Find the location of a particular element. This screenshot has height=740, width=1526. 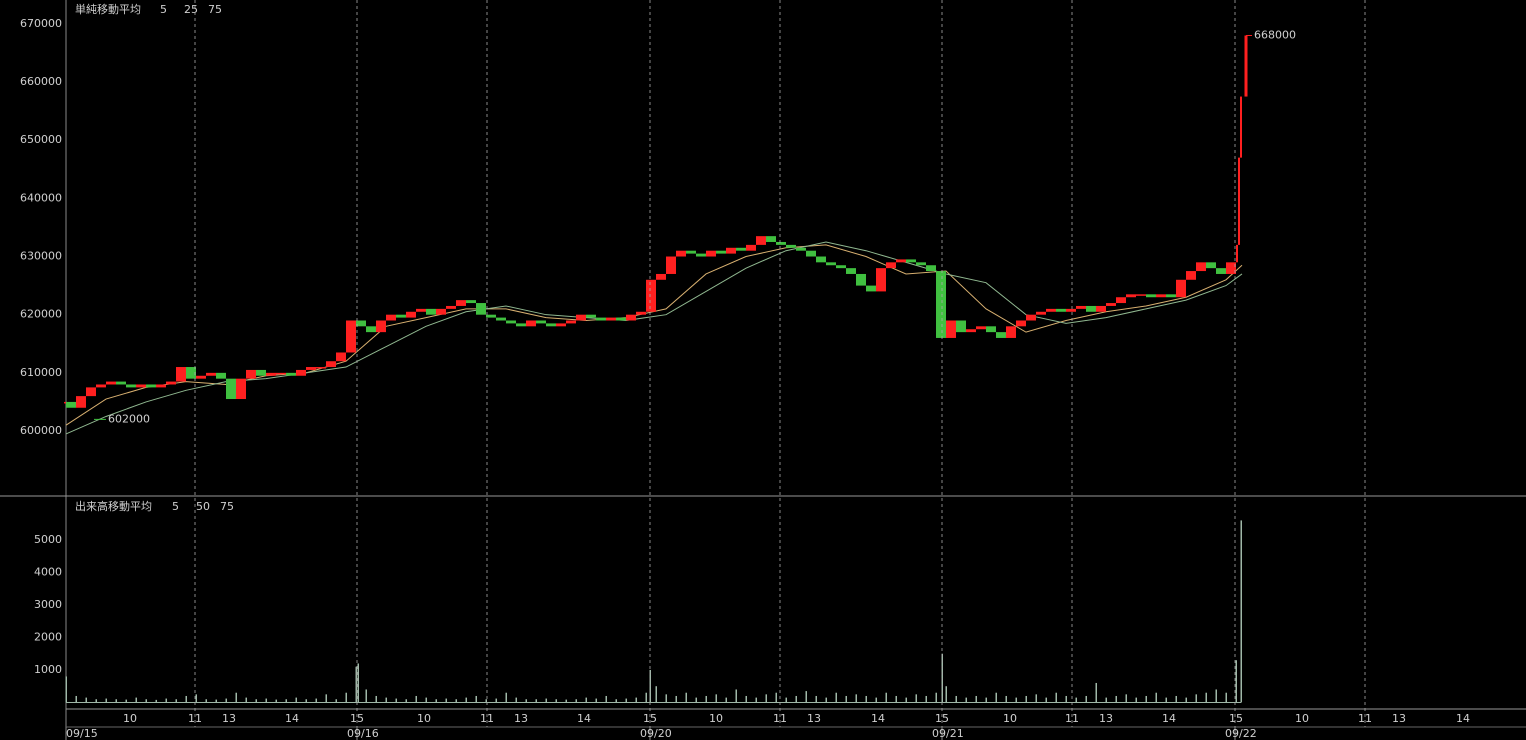

high-annotation: 668000 is located at coordinates (1275, 34).